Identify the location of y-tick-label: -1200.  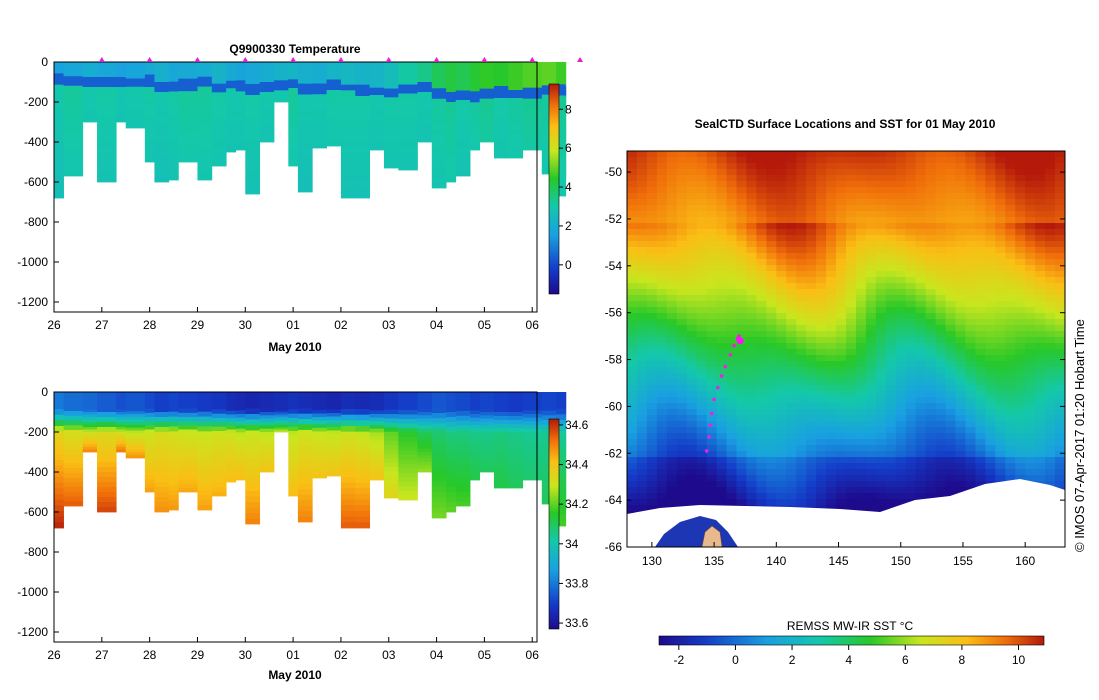
(32, 632).